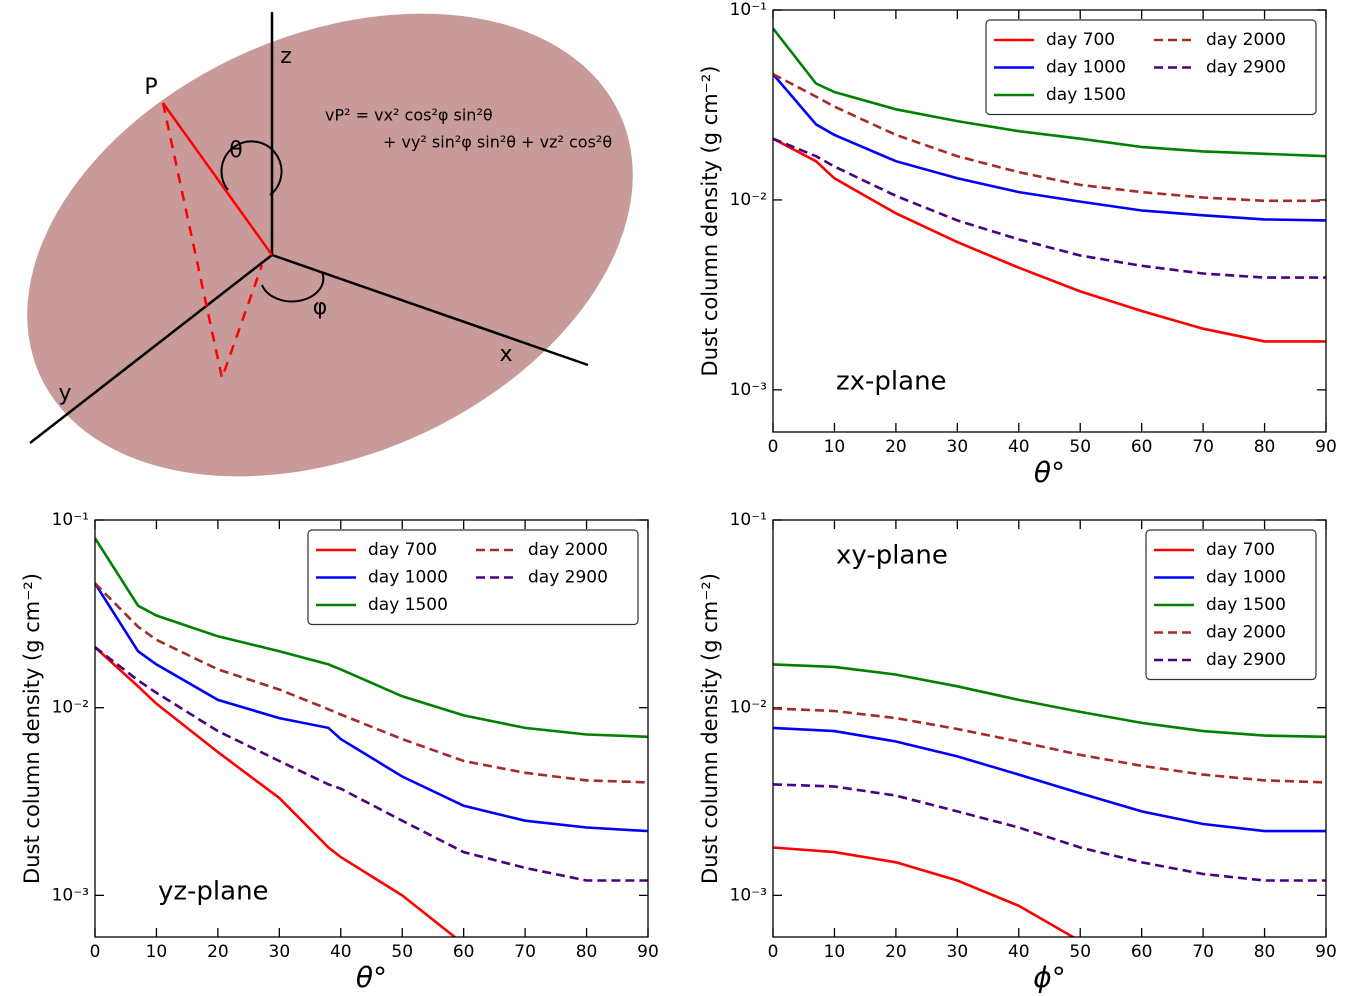 Image resolution: width=1350 pixels, height=996 pixels. What do you see at coordinates (235, 150) in the screenshot?
I see `theta-label: θ` at bounding box center [235, 150].